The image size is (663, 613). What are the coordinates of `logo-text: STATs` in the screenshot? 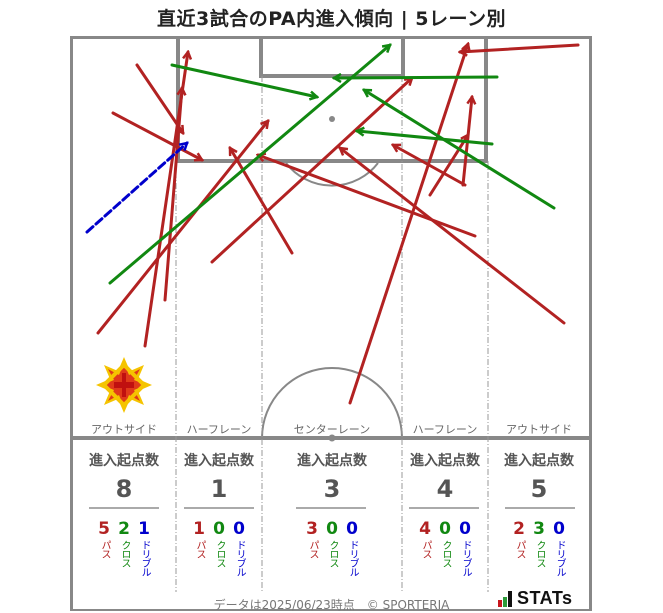 It's located at (545, 598).